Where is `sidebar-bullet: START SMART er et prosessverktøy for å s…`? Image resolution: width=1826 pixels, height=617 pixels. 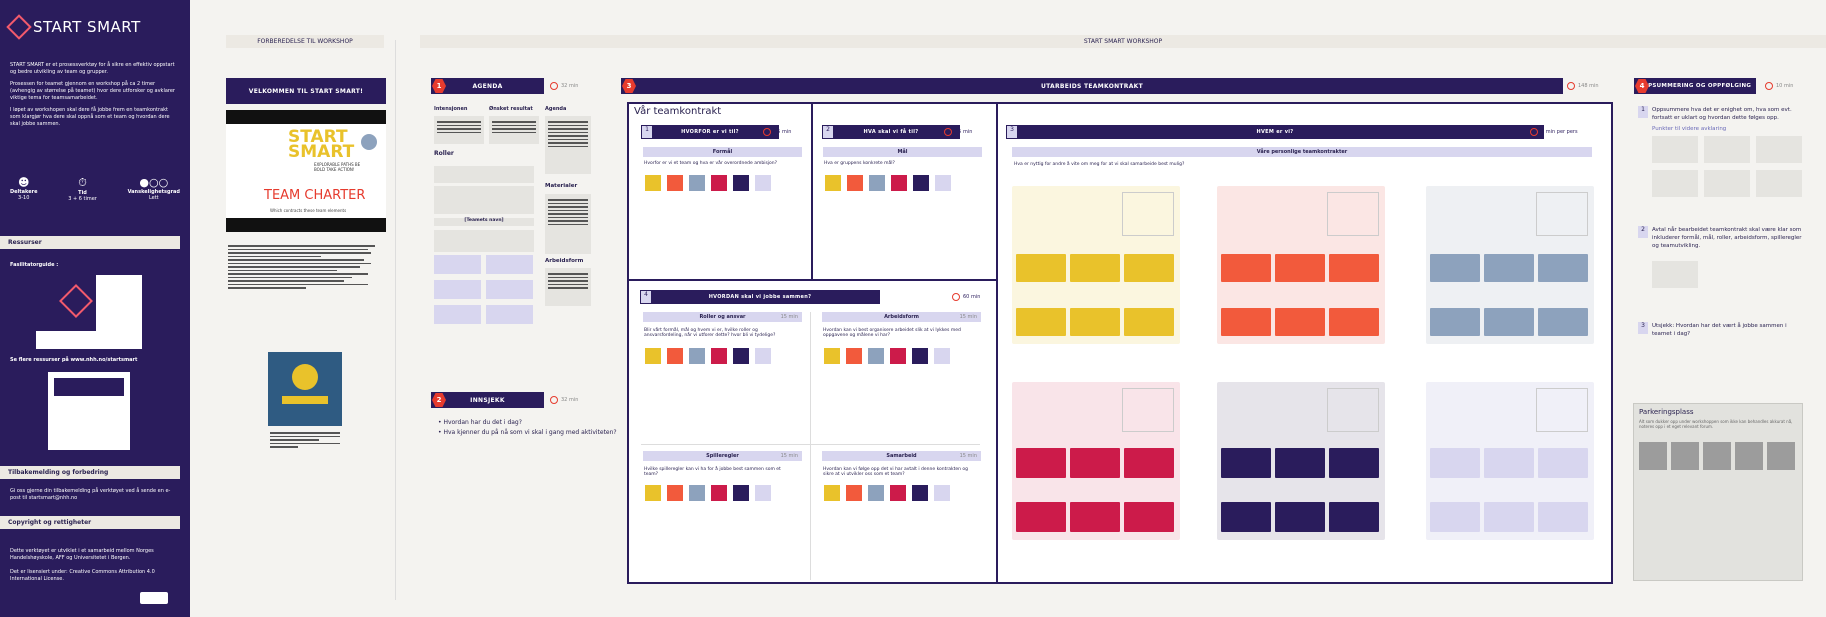 sidebar-bullet: START SMART er et prosessverktøy for å s… is located at coordinates (92, 68).